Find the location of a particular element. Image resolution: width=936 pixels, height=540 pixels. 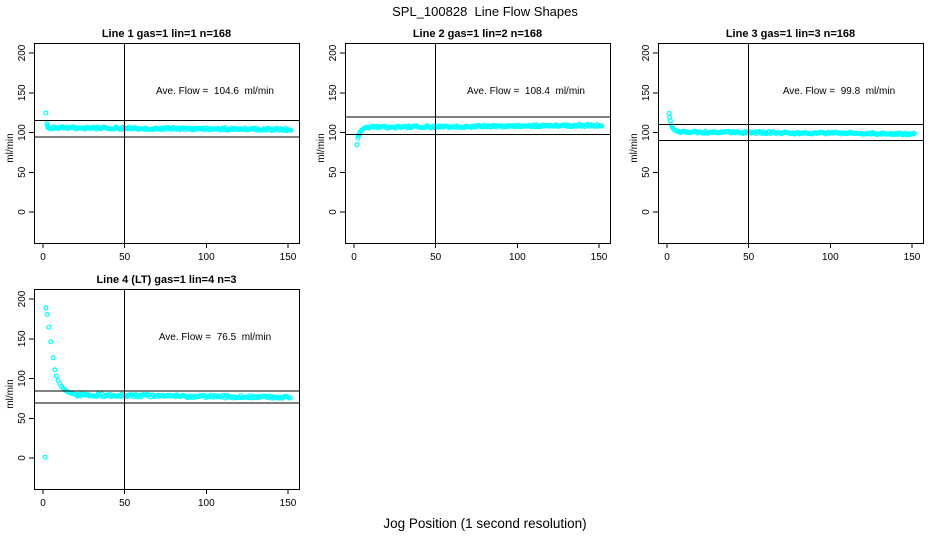

panel-4-ave-flow-text: Ave. Flow = 76.5 ml/min is located at coordinates (215, 337).